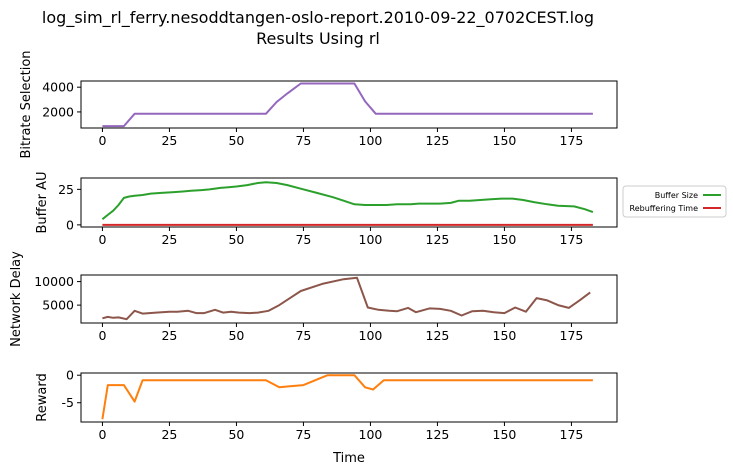 The image size is (733, 475). Describe the element at coordinates (664, 208) in the screenshot. I see `legend-label: Rebuffering Time` at that location.